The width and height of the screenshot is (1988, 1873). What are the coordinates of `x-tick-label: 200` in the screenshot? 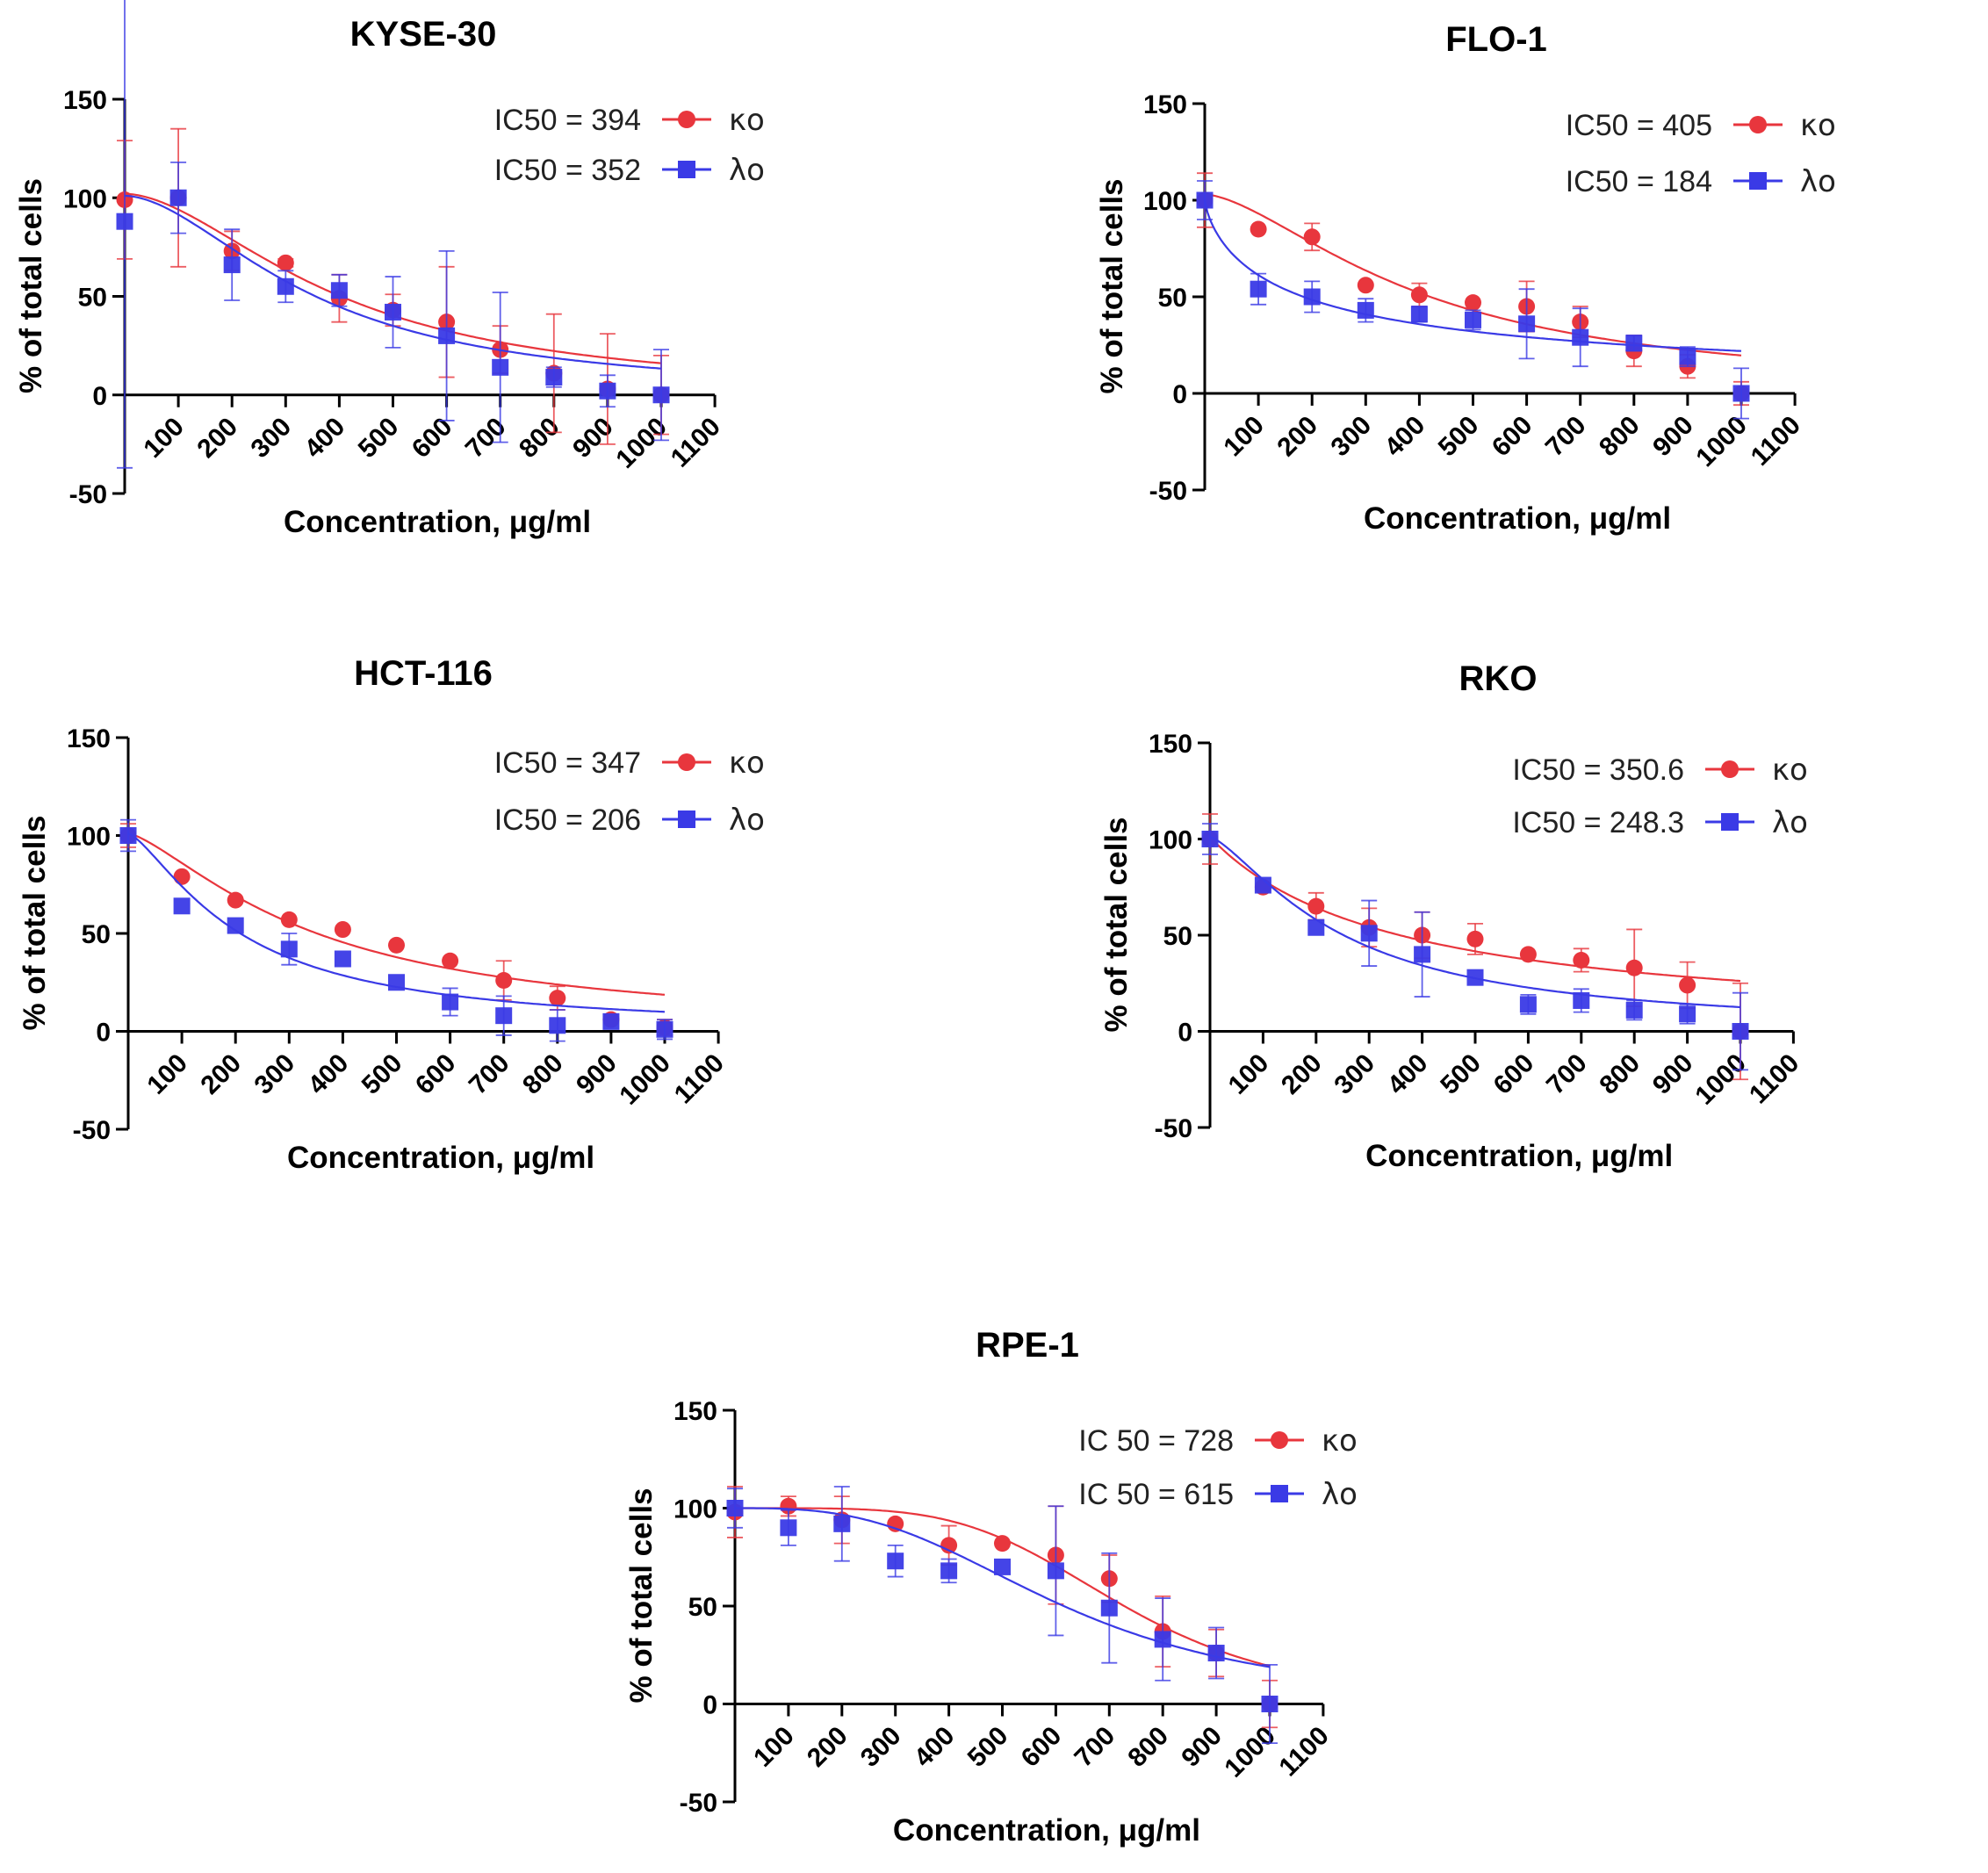 It's located at (217, 438).